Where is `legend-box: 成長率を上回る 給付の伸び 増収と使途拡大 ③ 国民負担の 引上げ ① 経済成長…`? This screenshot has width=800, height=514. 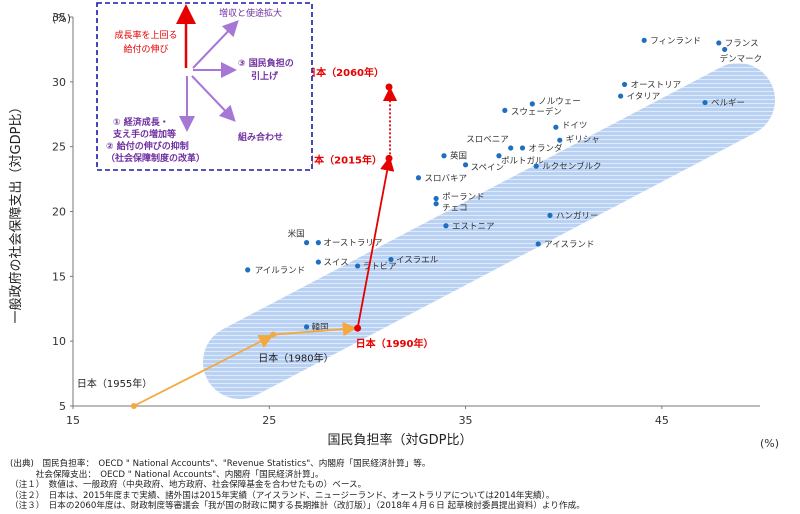 legend-box: 成長率を上回る 給付の伸び 増収と使途拡大 ③ 国民負担の 引上げ ① 経済成長… is located at coordinates (204, 86).